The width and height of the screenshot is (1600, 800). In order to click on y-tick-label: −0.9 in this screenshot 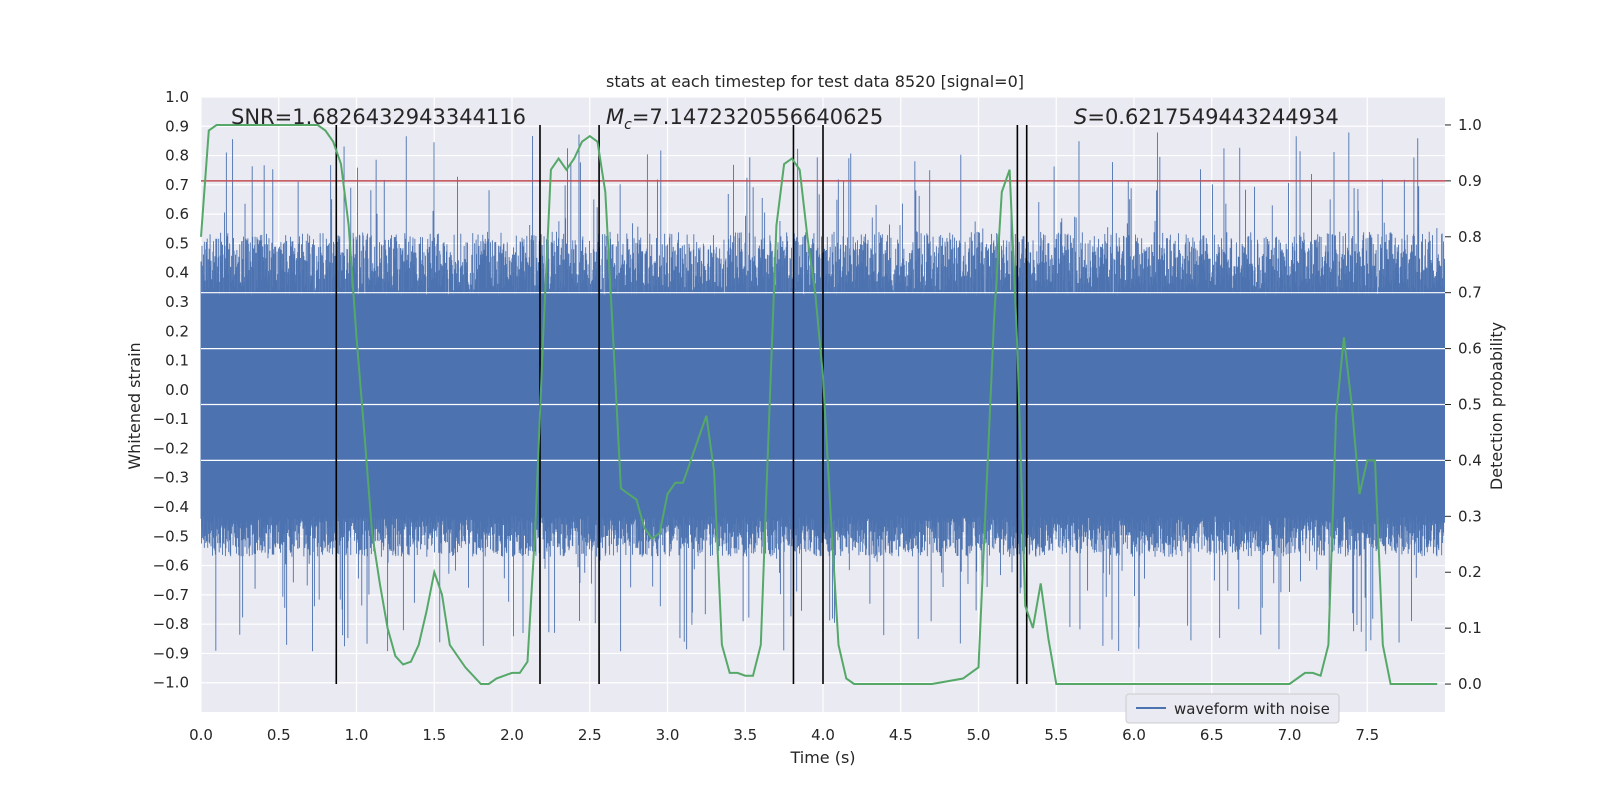, I will do `click(171, 653)`.